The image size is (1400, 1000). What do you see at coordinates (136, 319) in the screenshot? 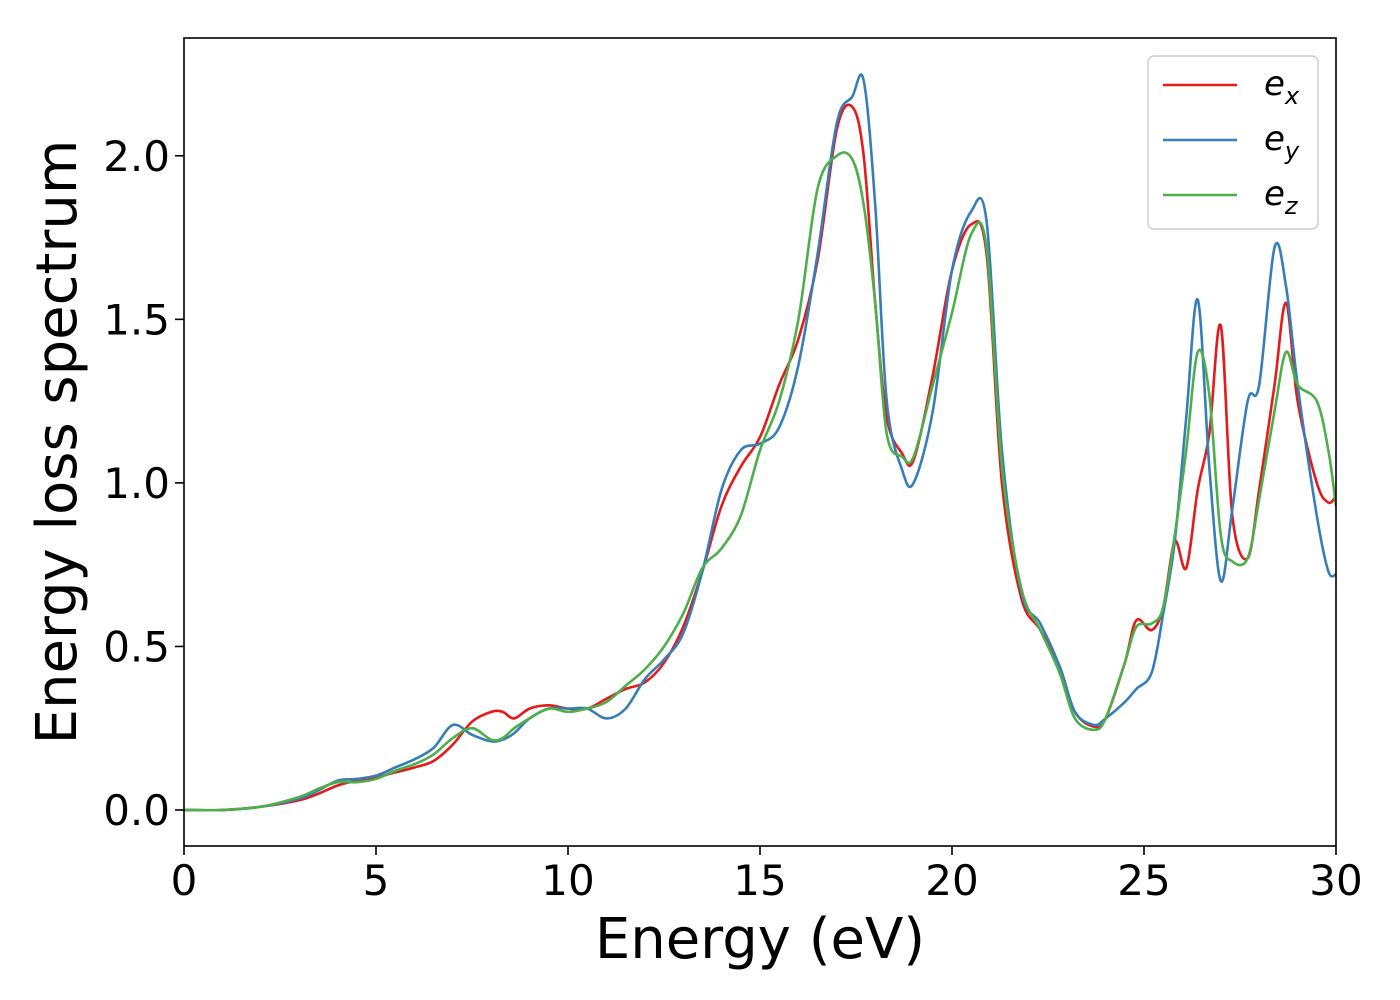
I see `y-tick-label: 1.5` at bounding box center [136, 319].